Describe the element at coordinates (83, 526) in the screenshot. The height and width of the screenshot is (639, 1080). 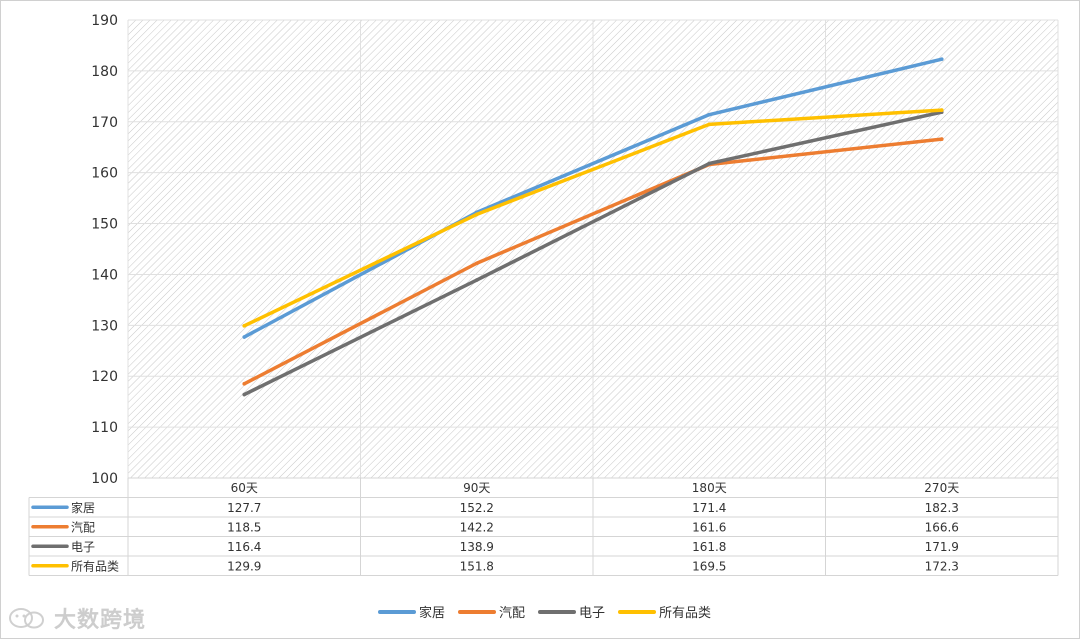
I see `table-row-label: 汽配` at that location.